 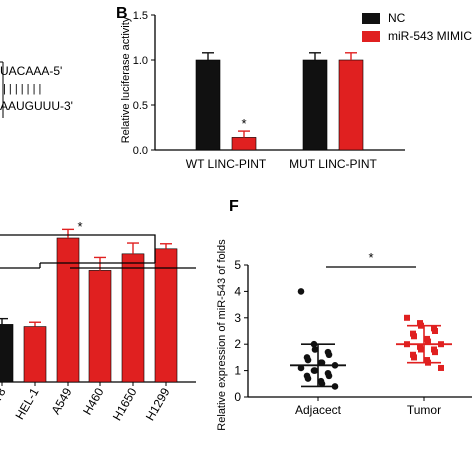 I want to click on sequence-pairs: | | | | | | |, so click(x=22, y=89).